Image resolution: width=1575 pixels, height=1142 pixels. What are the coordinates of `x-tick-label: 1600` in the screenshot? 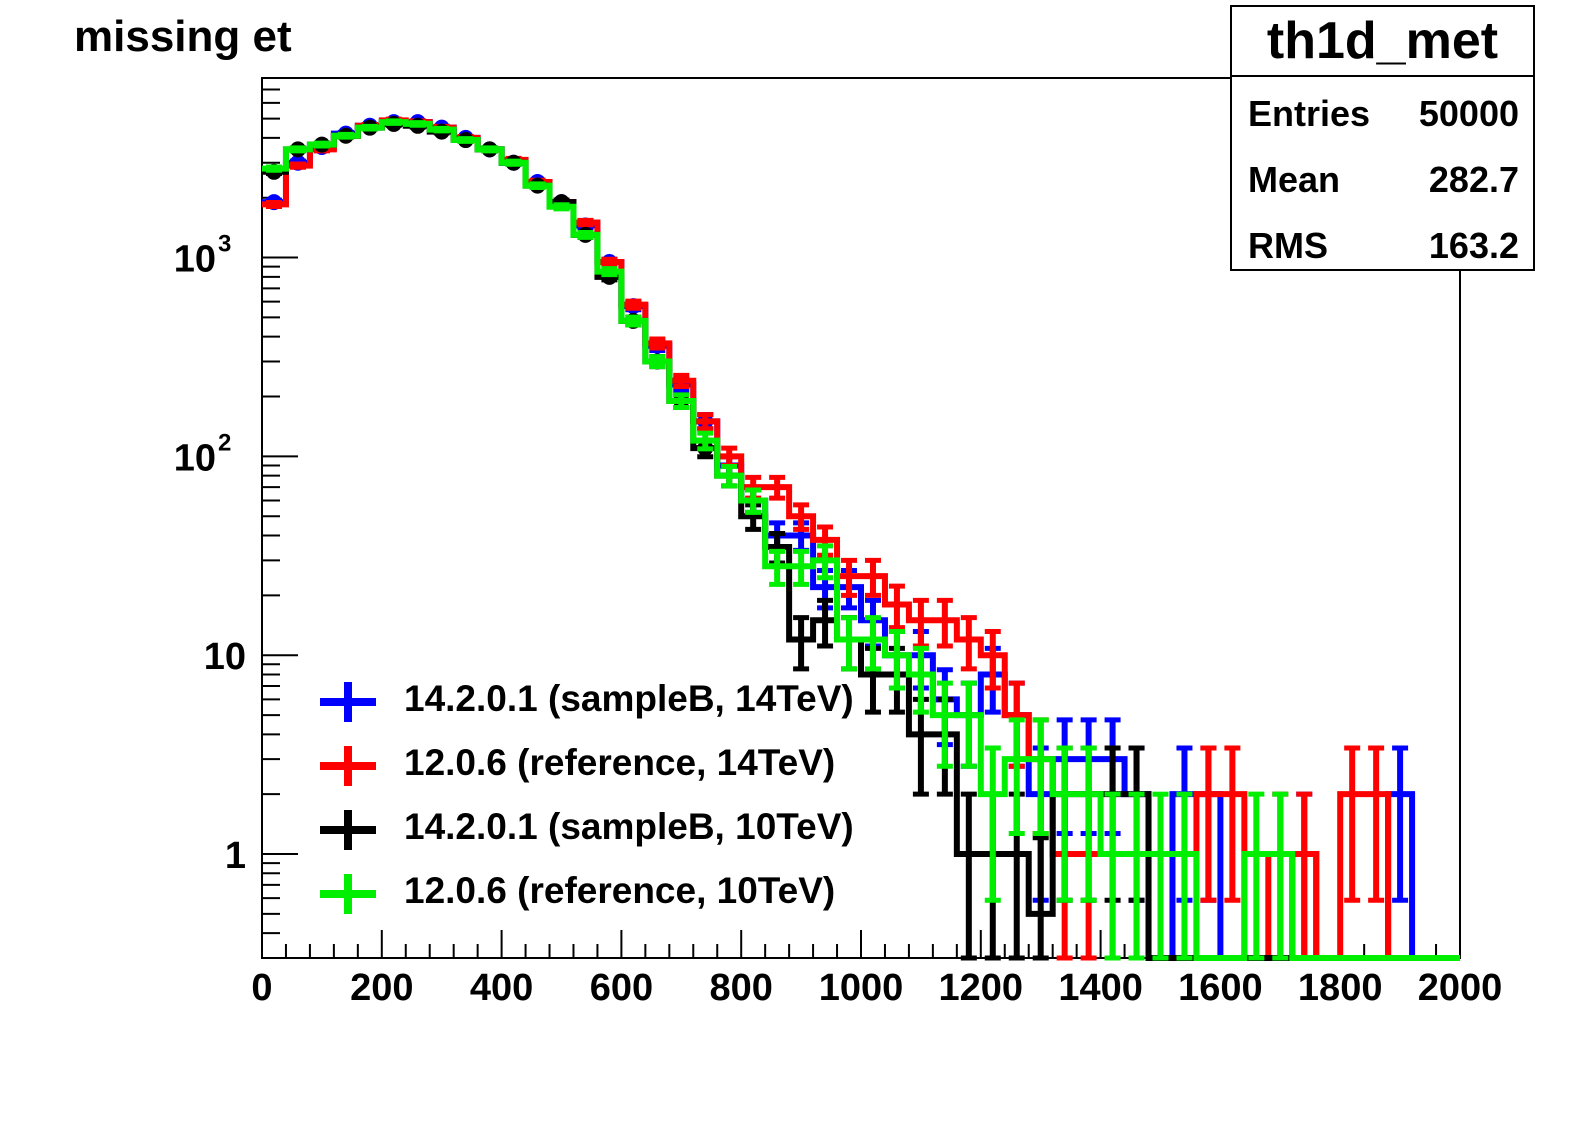 It's located at (1220, 988).